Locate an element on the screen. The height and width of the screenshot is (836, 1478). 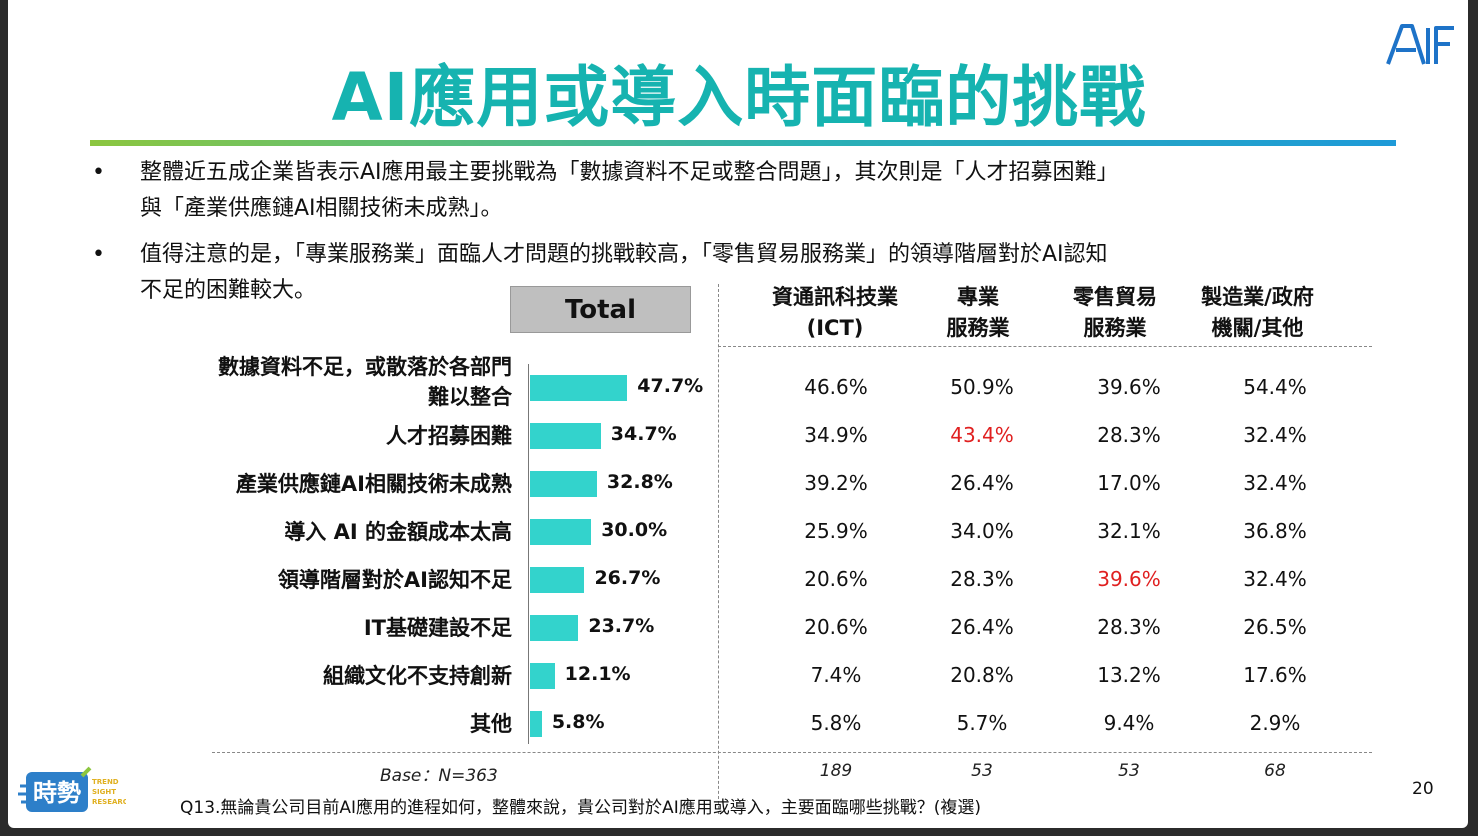
table-cell: 2.9% is located at coordinates (1275, 723).